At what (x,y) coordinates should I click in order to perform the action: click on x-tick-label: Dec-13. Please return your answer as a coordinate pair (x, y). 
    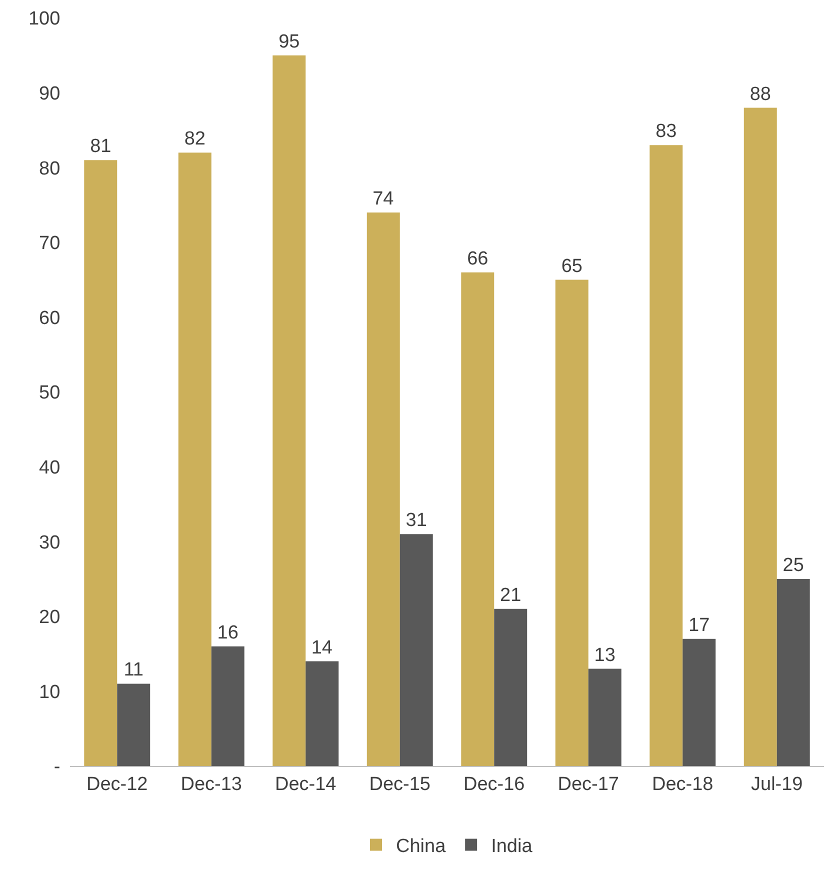
    Looking at the image, I should click on (211, 784).